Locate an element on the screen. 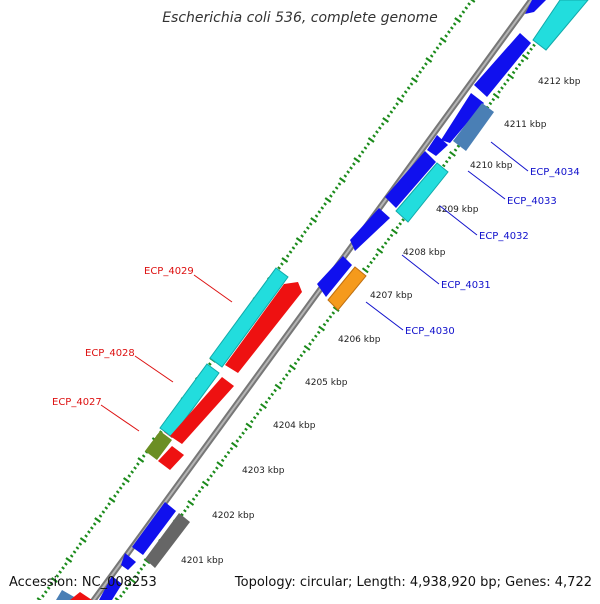 The width and height of the screenshot is (600, 604). gene-label-ecp-4027: ECP_4027 is located at coordinates (77, 402).